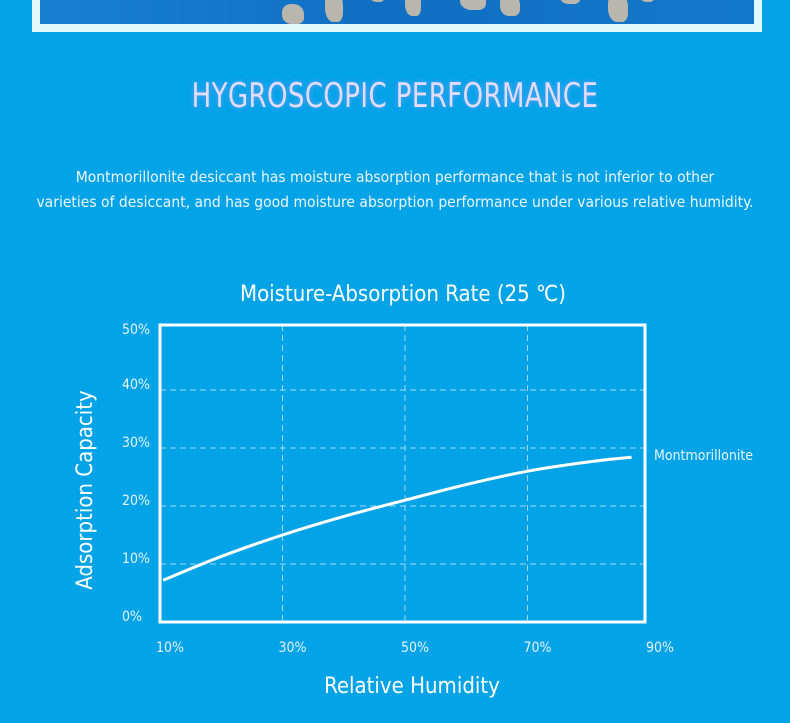 Image resolution: width=790 pixels, height=723 pixels. Describe the element at coordinates (415, 648) in the screenshot. I see `x-tick-label: 50%` at that location.